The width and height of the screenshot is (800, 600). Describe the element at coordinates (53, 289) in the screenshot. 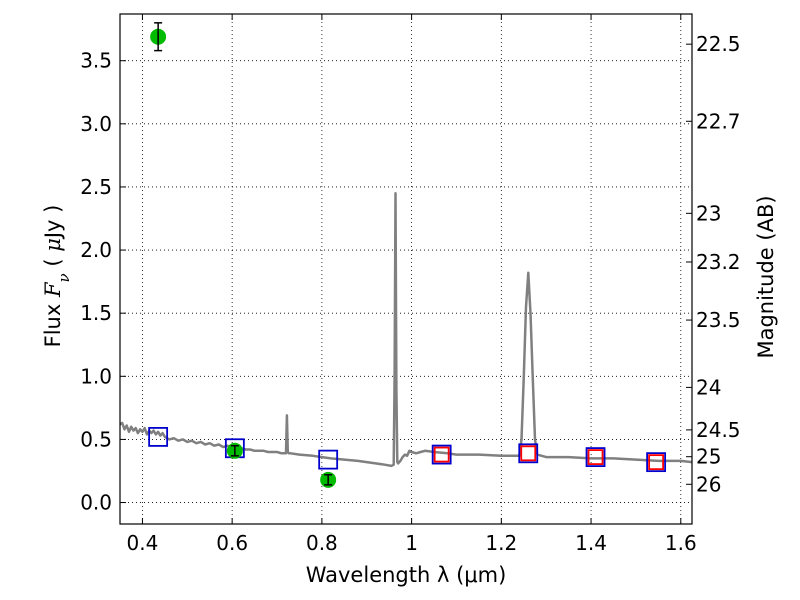

I see `y-axis-title-symbol: F` at that location.